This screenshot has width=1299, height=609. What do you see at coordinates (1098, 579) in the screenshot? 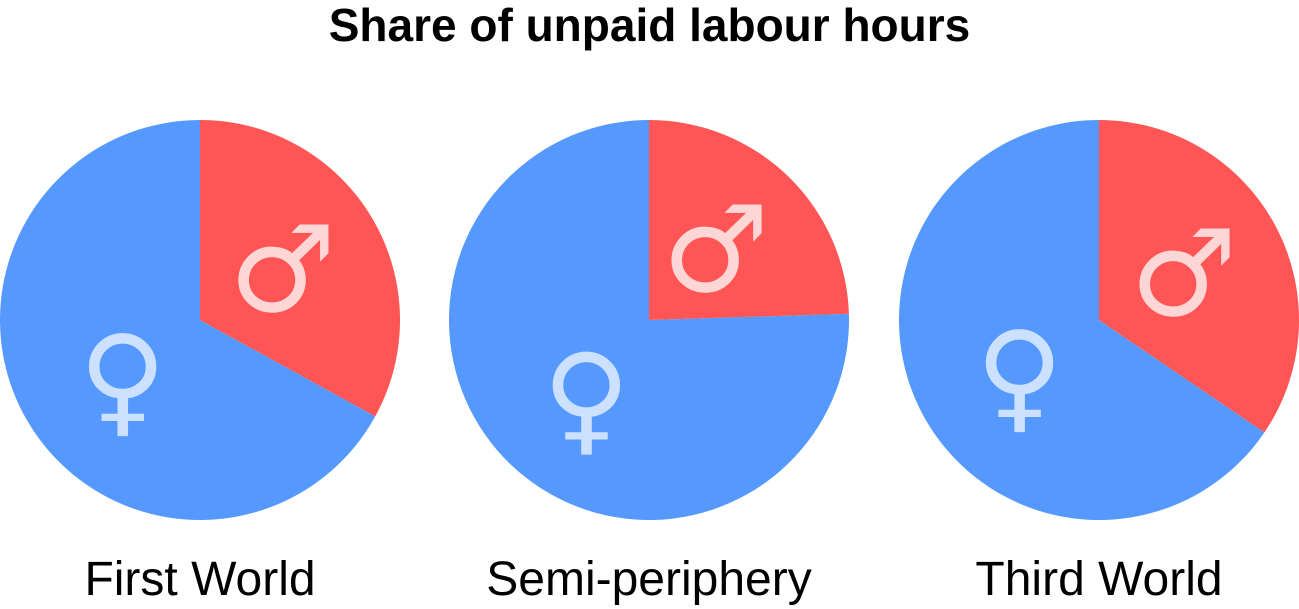
I see `pie-label: Third World` at bounding box center [1098, 579].